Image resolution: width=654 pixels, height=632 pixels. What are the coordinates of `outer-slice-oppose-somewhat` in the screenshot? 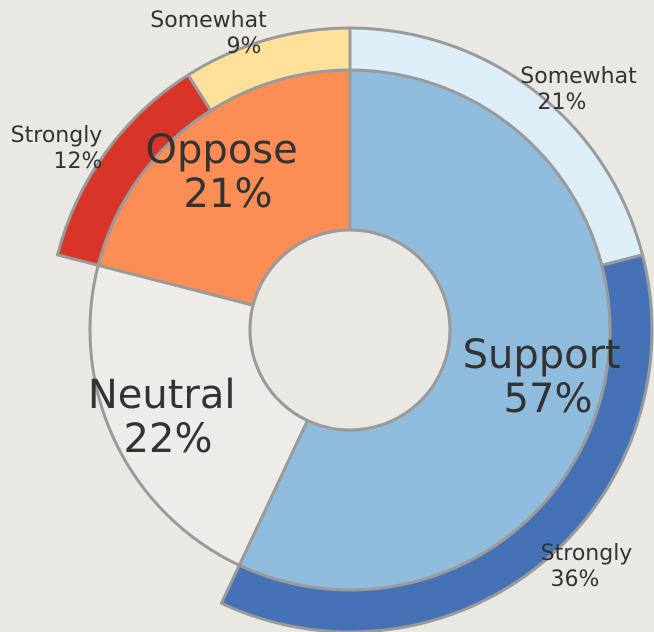 It's located at (269, 69).